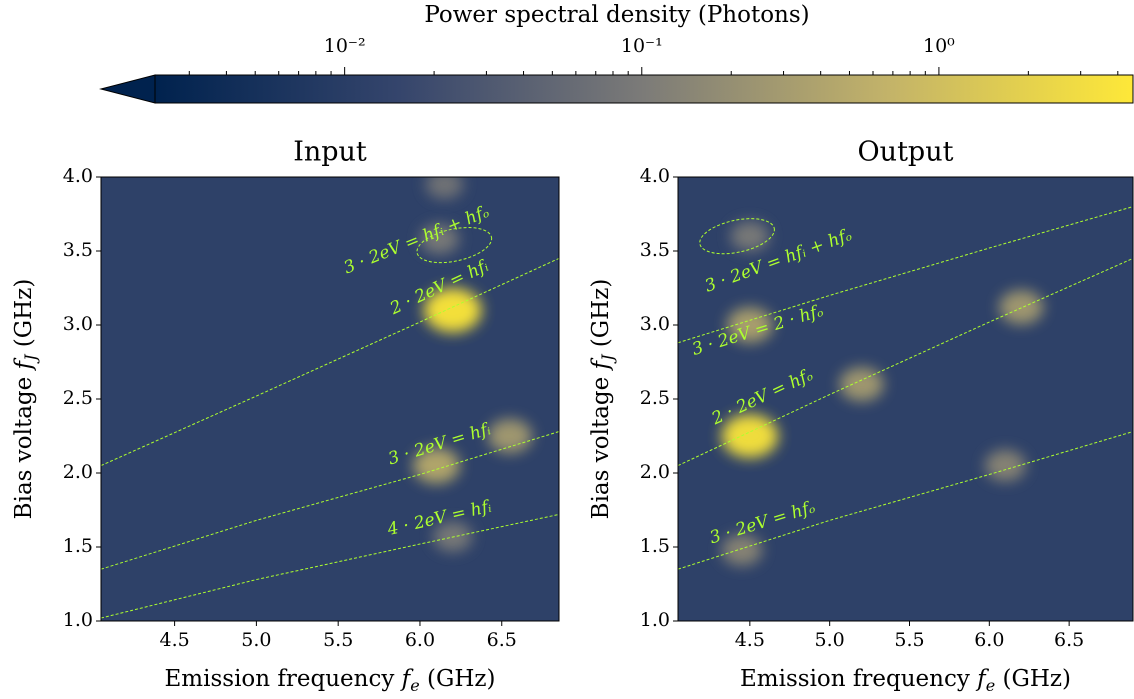 This screenshot has width=1134, height=699. I want to click on panel-title: Input, so click(330, 152).